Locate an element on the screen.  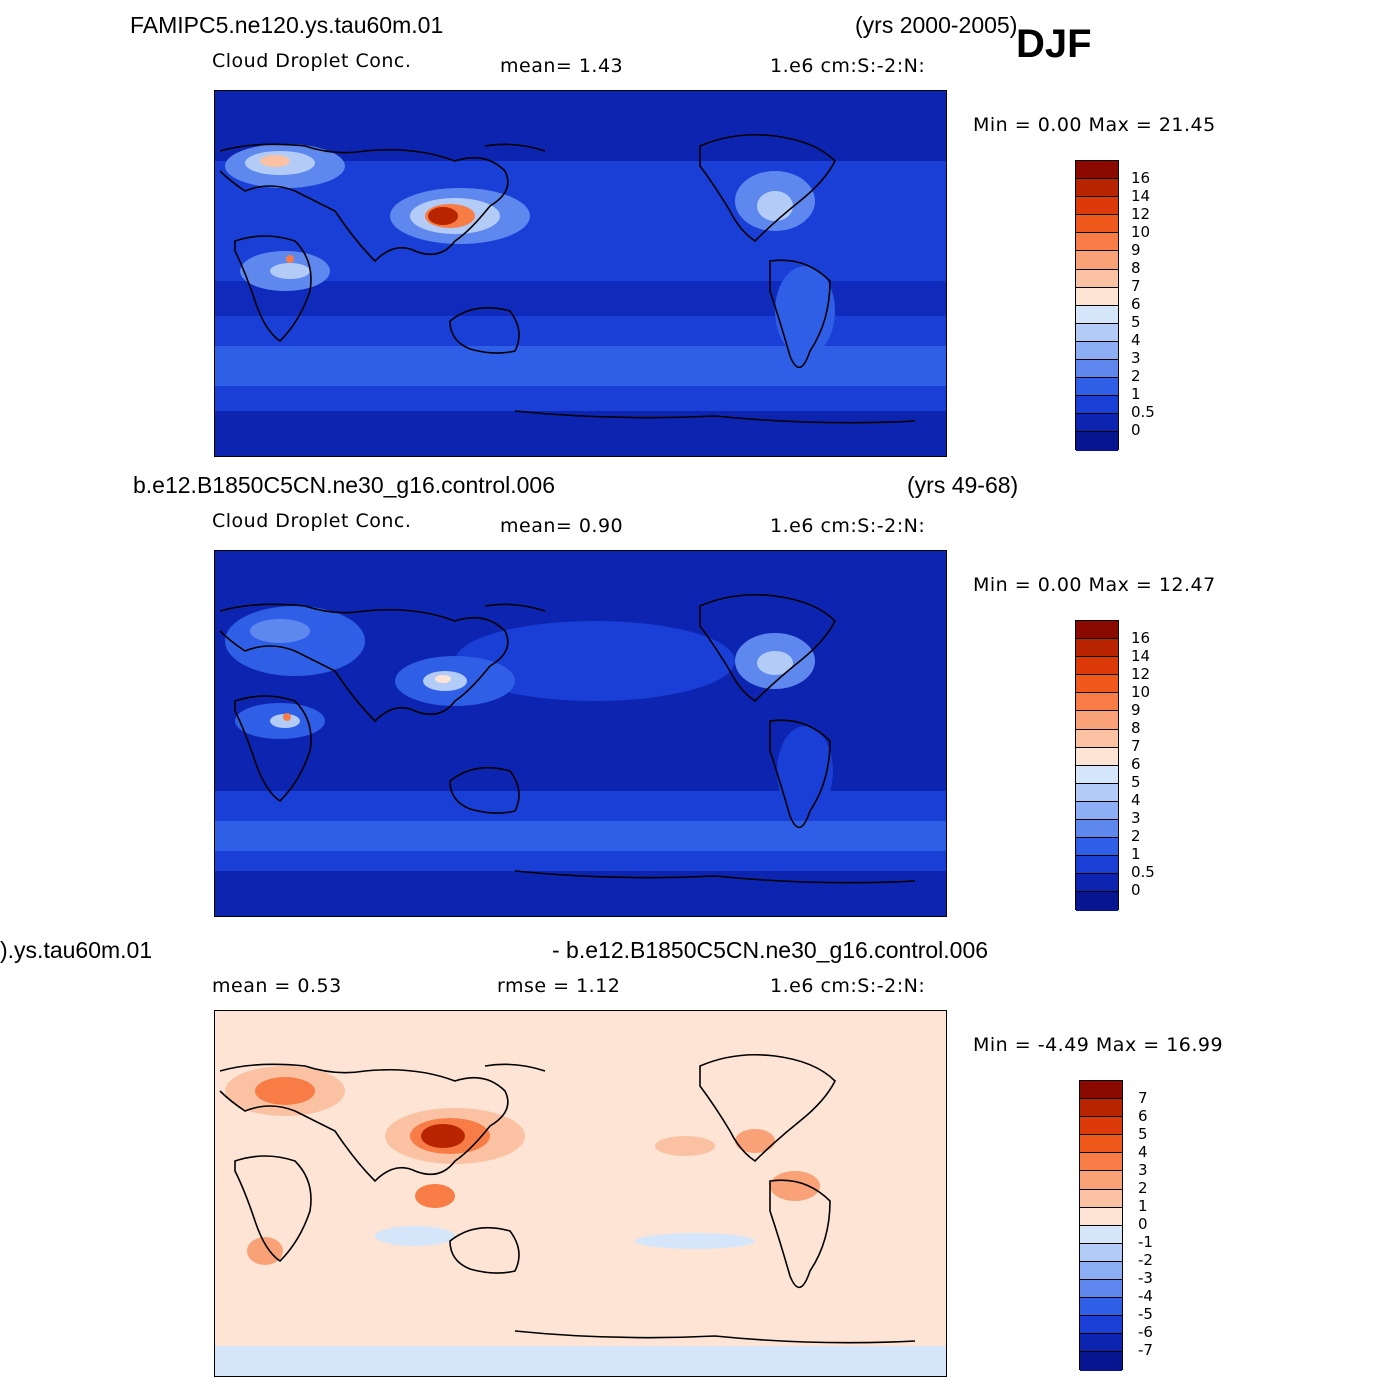
panel2-colorbar-tick: 6 is located at coordinates (1136, 764).